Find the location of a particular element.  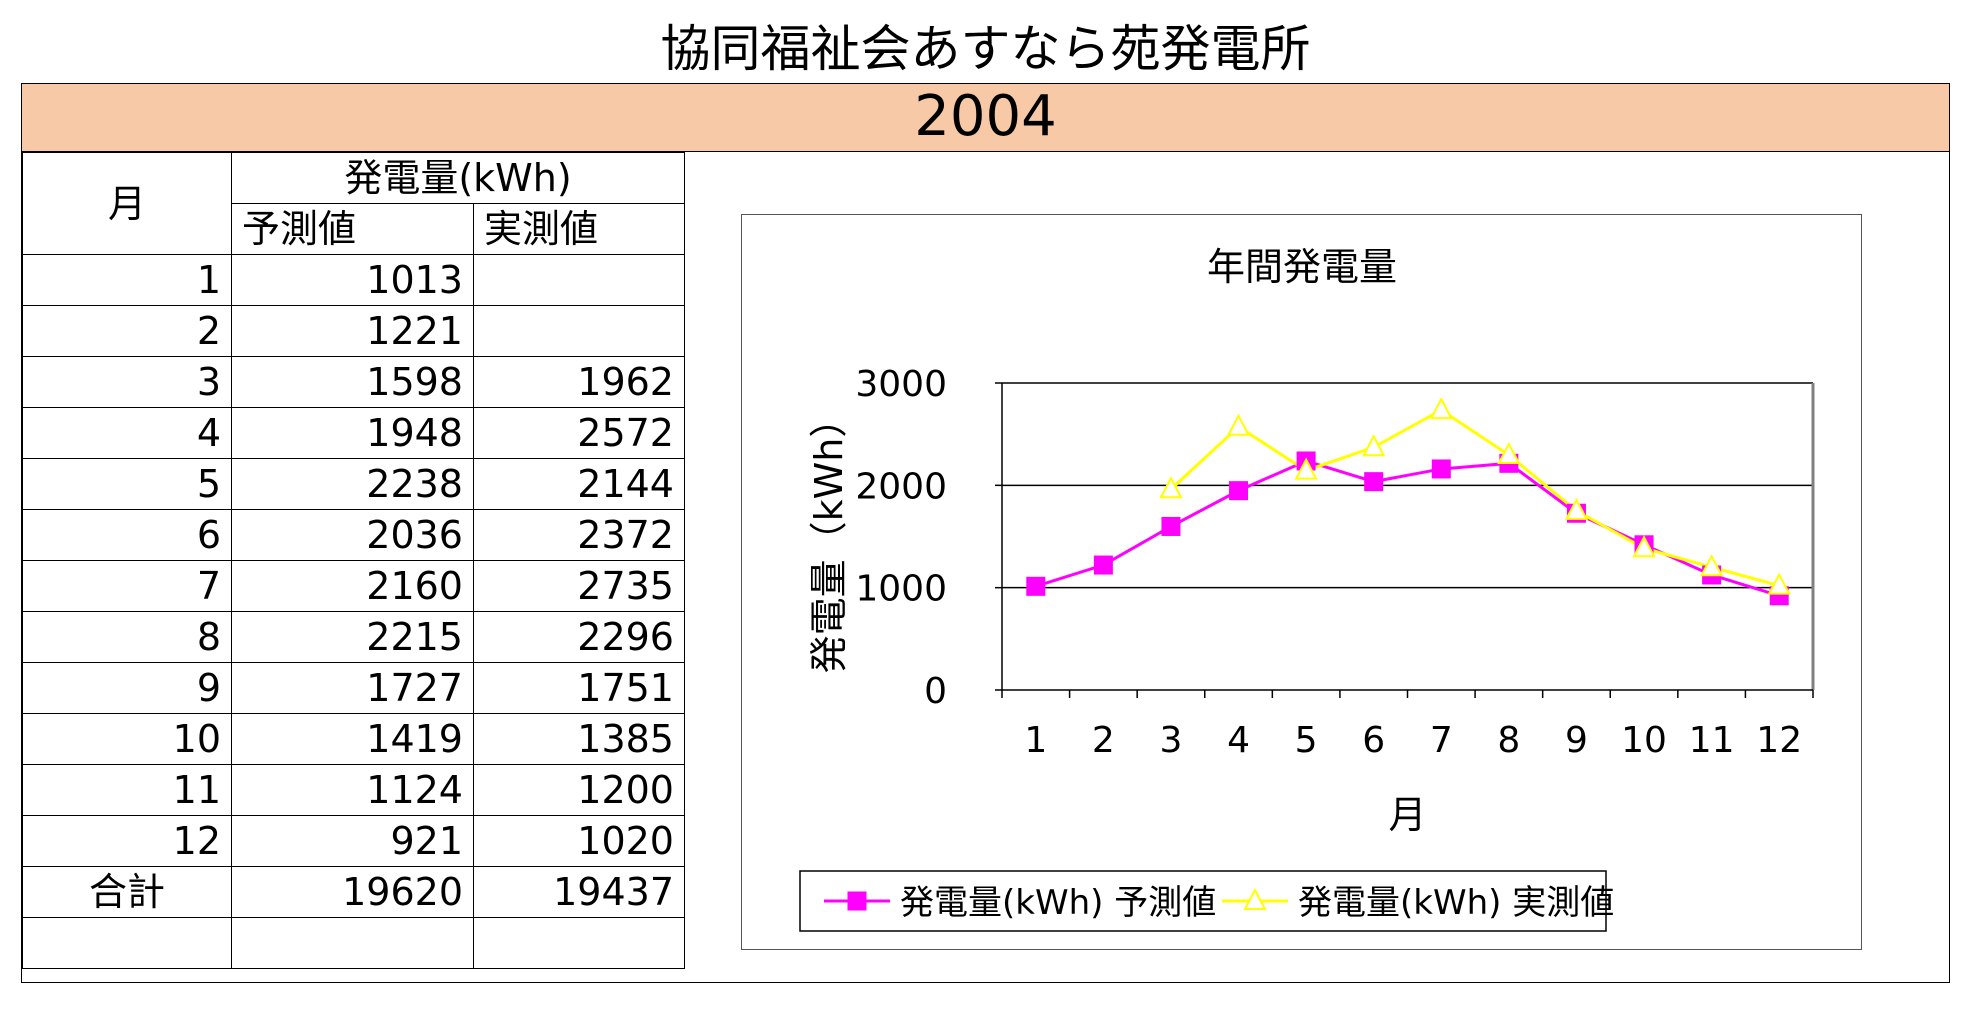

x-tick-label: 11 is located at coordinates (1712, 740).